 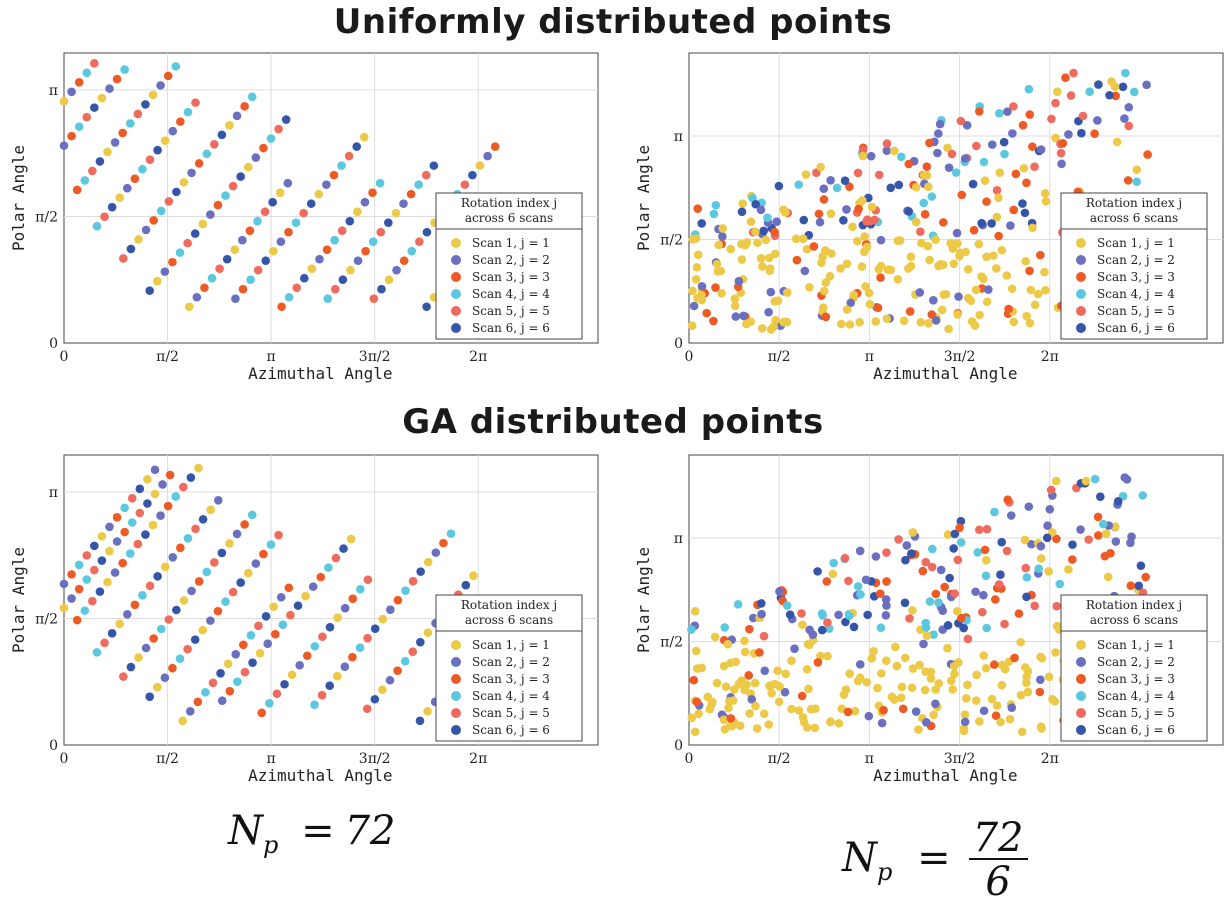 I want to click on legend-marker, so click(x=1081, y=730).